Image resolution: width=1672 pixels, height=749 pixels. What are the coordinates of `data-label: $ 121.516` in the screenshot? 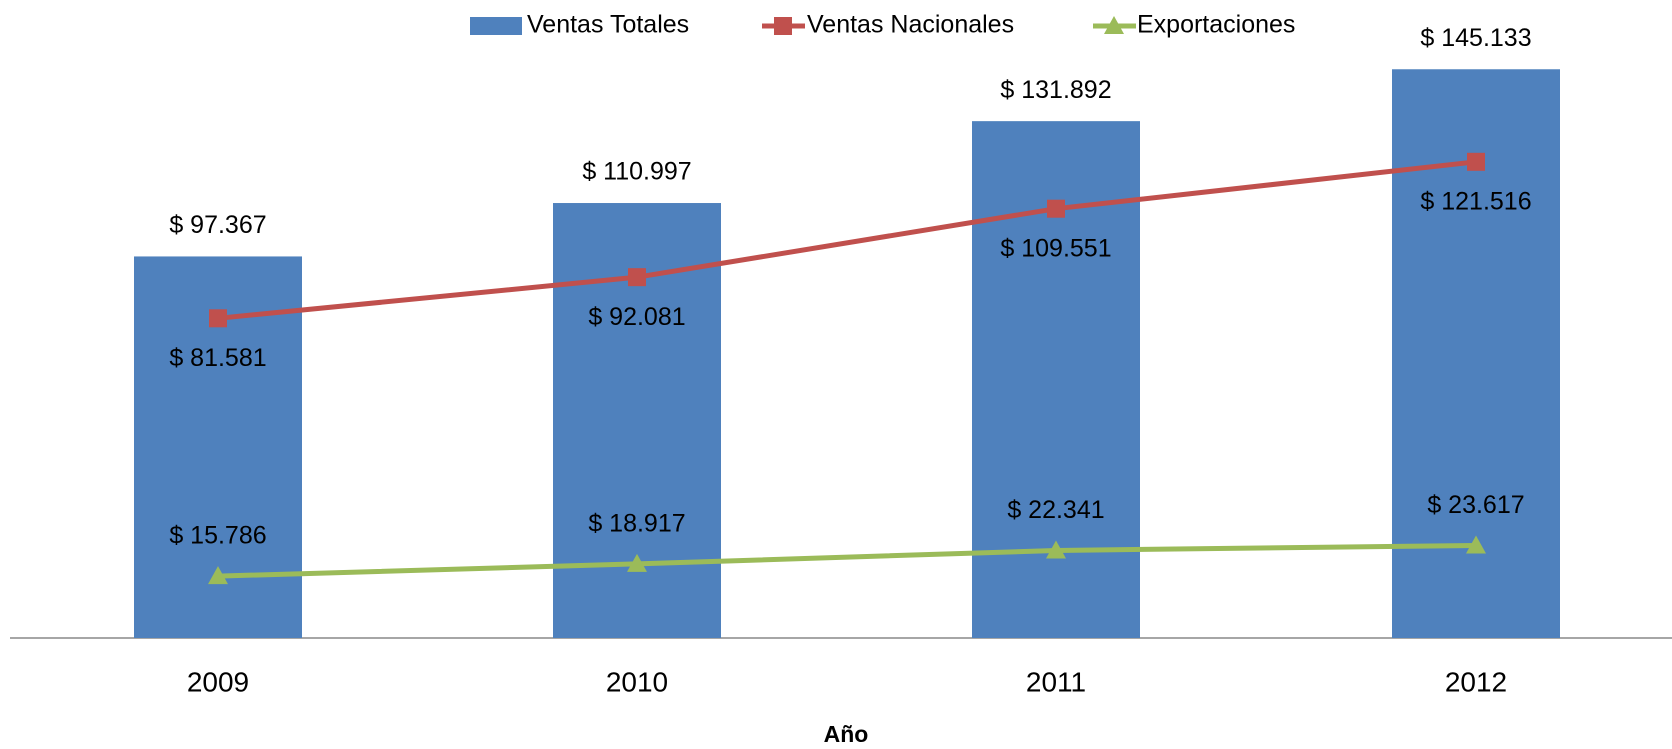 It's located at (1475, 201).